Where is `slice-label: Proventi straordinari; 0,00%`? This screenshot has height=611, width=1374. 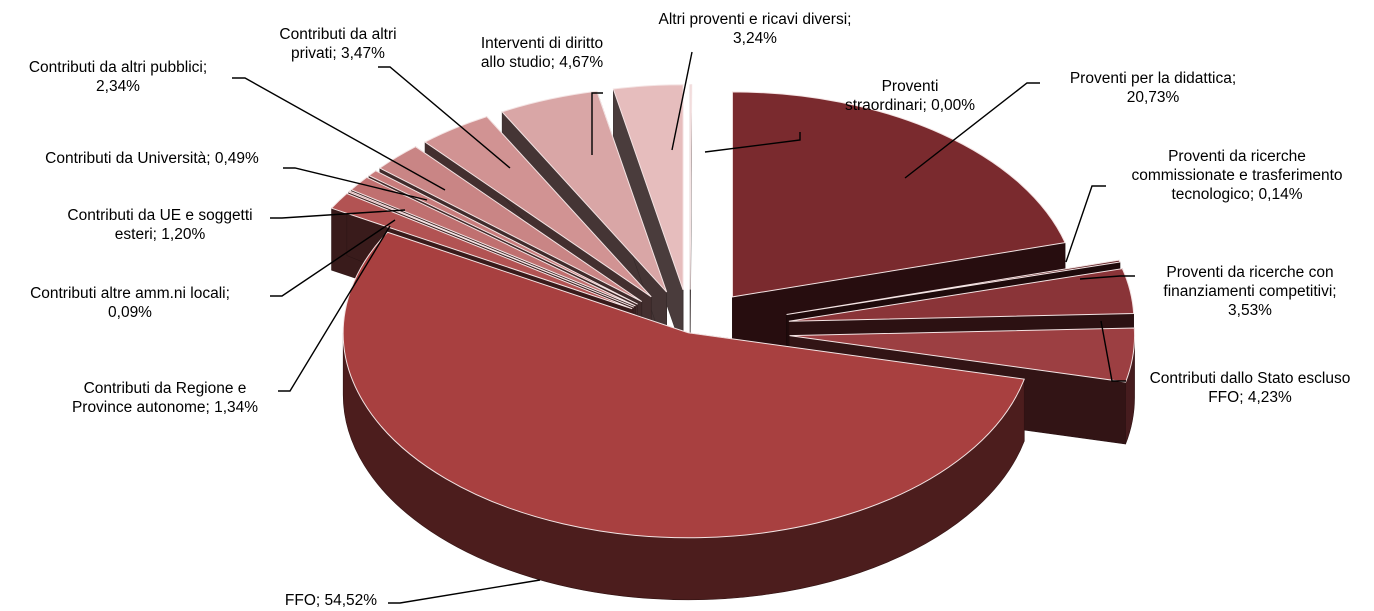
slice-label: Proventi straordinari; 0,00% is located at coordinates (839, 115).